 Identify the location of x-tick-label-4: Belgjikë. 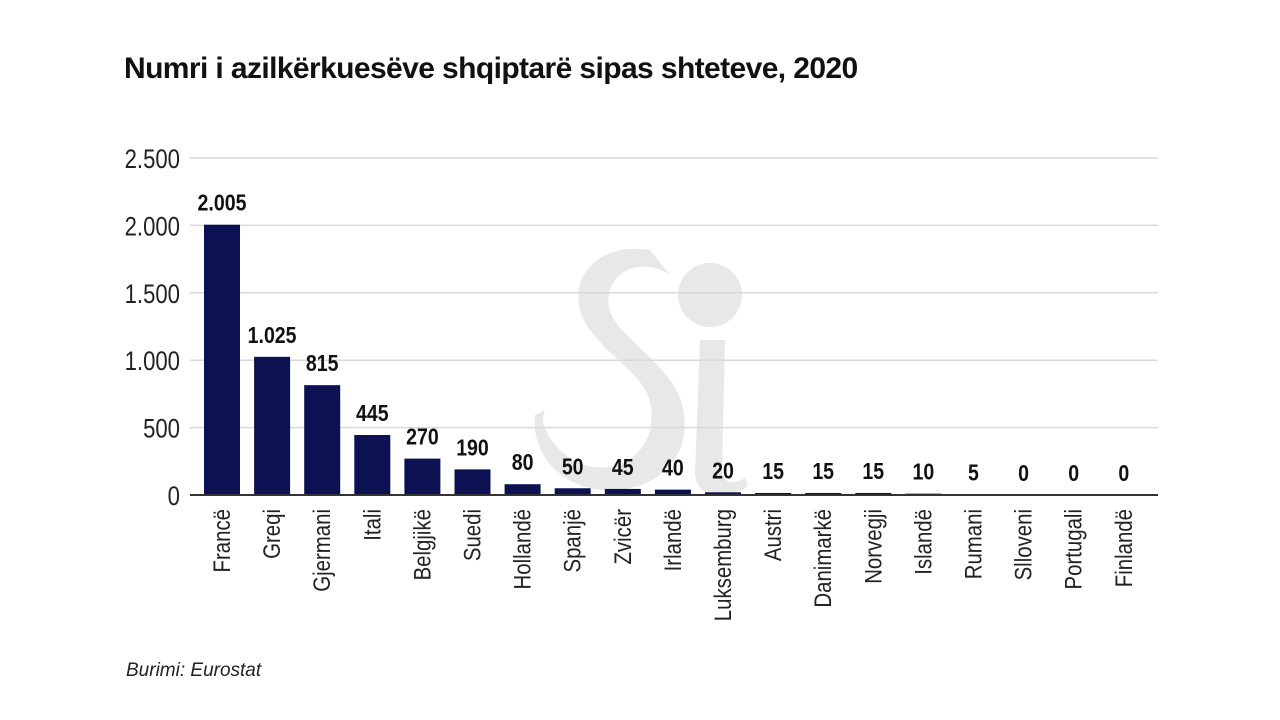
(422, 544).